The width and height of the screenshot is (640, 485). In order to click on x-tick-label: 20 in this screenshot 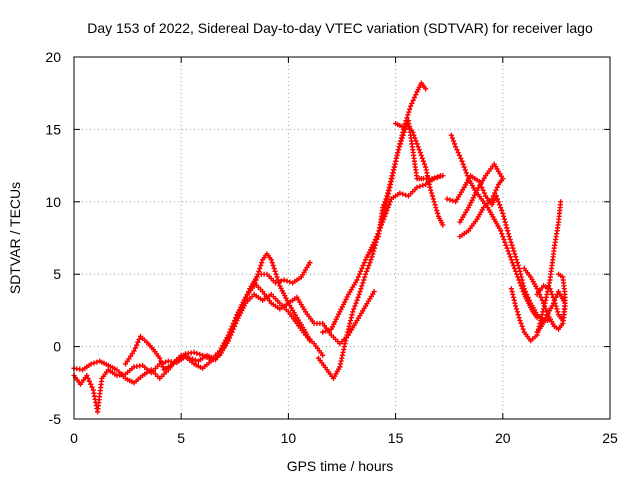, I will do `click(503, 438)`.